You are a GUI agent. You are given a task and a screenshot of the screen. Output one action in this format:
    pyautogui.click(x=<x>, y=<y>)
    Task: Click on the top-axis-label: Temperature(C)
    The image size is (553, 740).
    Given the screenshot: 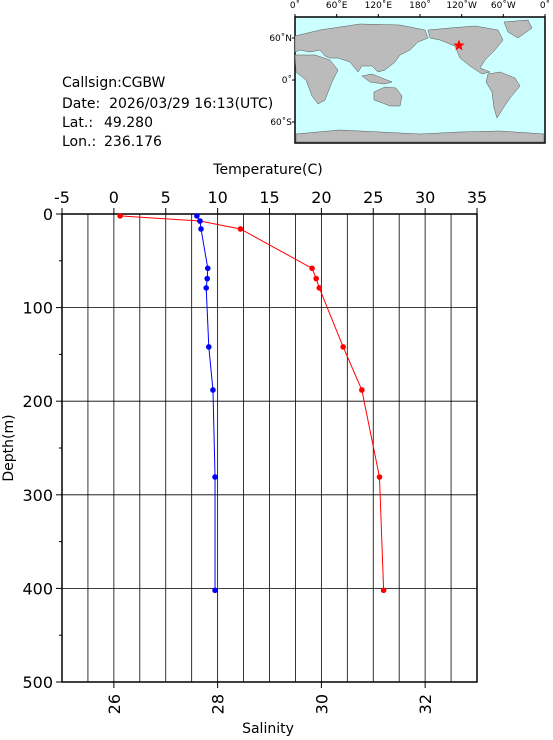 What is the action you would take?
    pyautogui.click(x=267, y=170)
    